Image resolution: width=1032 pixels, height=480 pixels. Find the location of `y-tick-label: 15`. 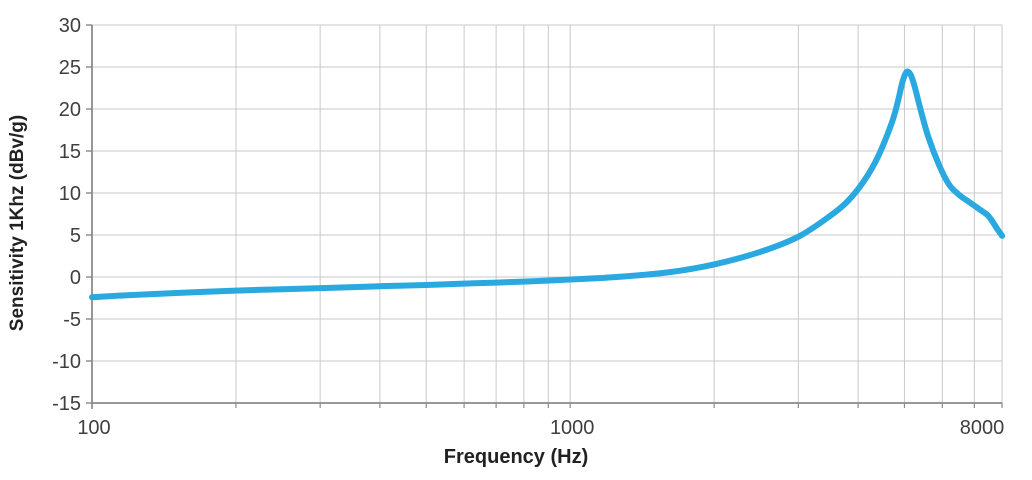

y-tick-label: 15 is located at coordinates (70, 152).